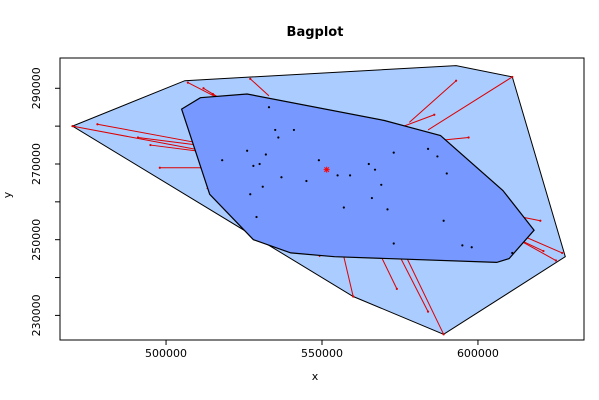 The image size is (599, 400). What do you see at coordinates (322, 353) in the screenshot?
I see `x-tick-label-1: 550000` at bounding box center [322, 353].